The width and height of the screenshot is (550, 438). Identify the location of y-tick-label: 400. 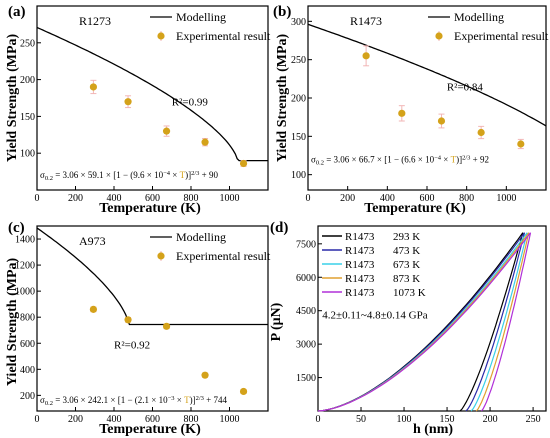
(27, 370).